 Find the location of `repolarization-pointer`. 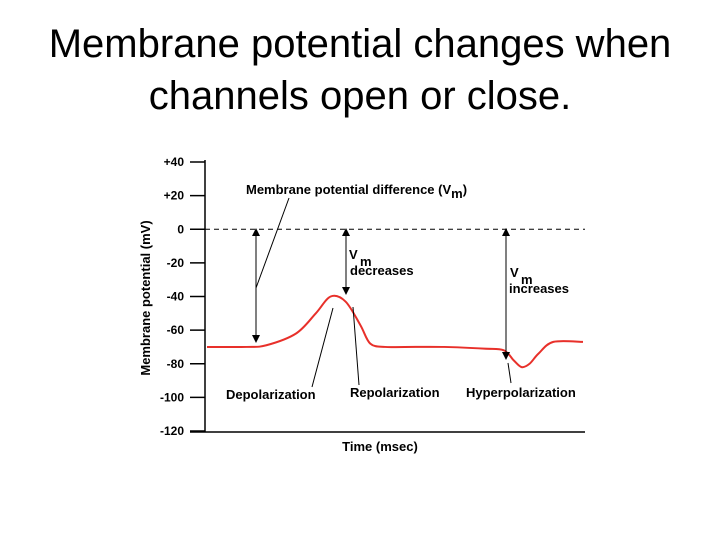

repolarization-pointer is located at coordinates (356, 346).